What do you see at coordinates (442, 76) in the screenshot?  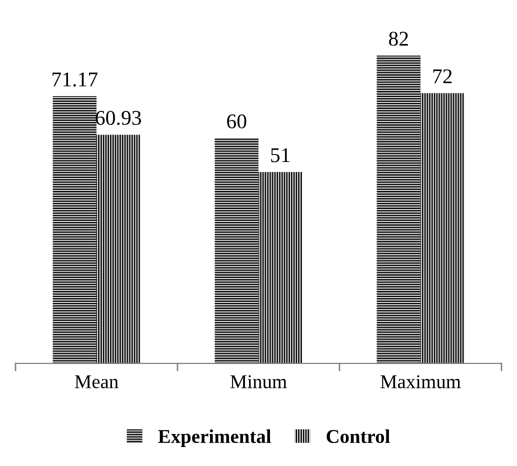 I see `data-label: 72` at bounding box center [442, 76].